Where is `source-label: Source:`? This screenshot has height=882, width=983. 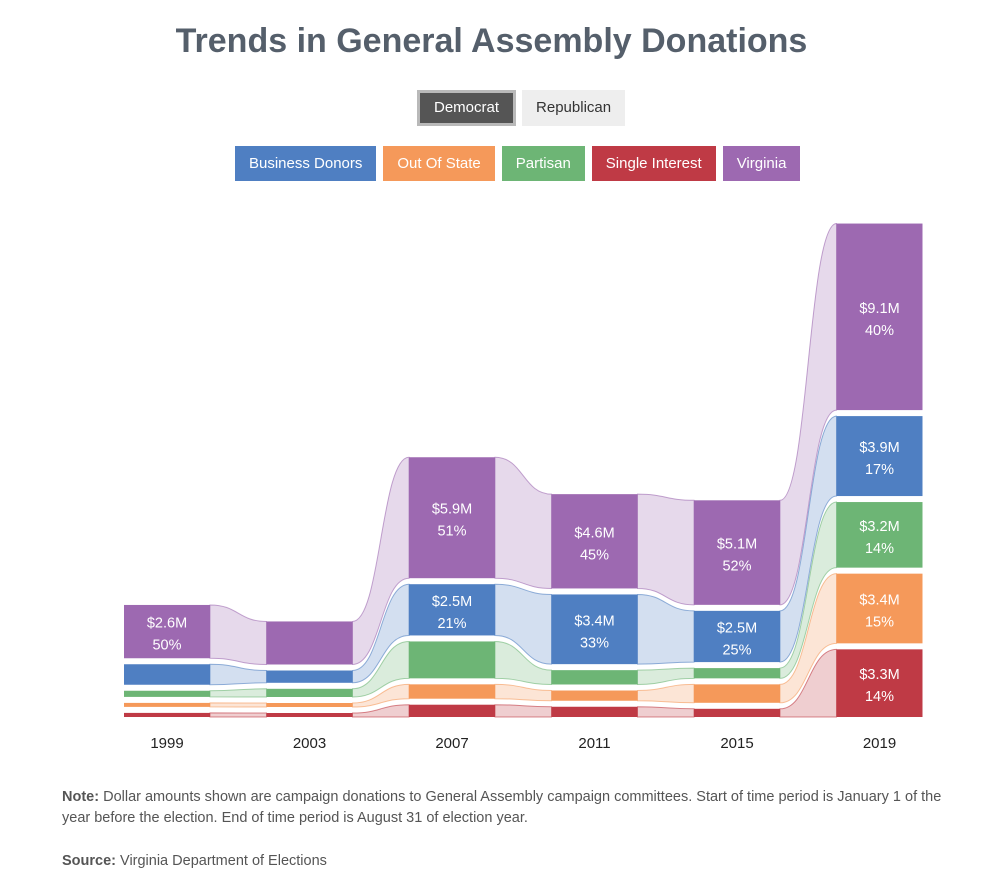
source-label: Source: is located at coordinates (89, 861).